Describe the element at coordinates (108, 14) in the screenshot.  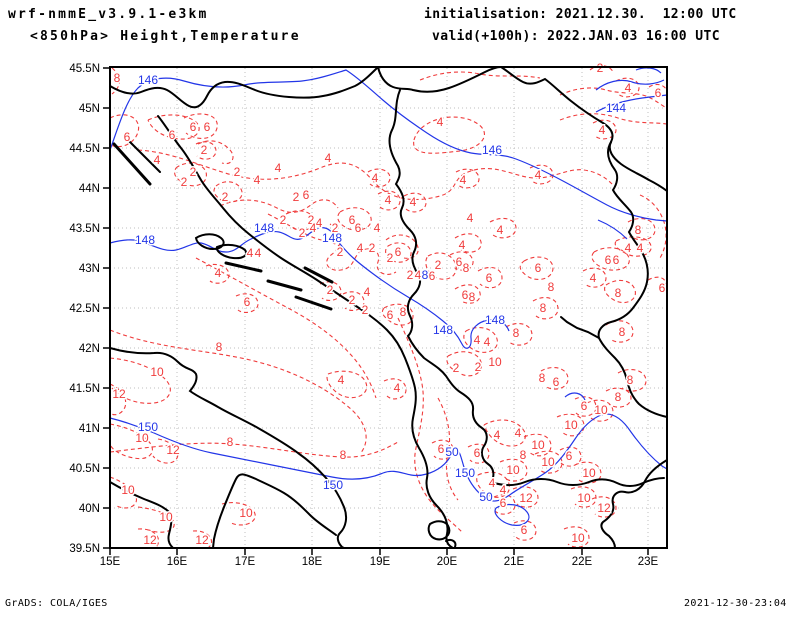
I see `model-title: wrf-nmmE_v3.9.1-e3km` at that location.